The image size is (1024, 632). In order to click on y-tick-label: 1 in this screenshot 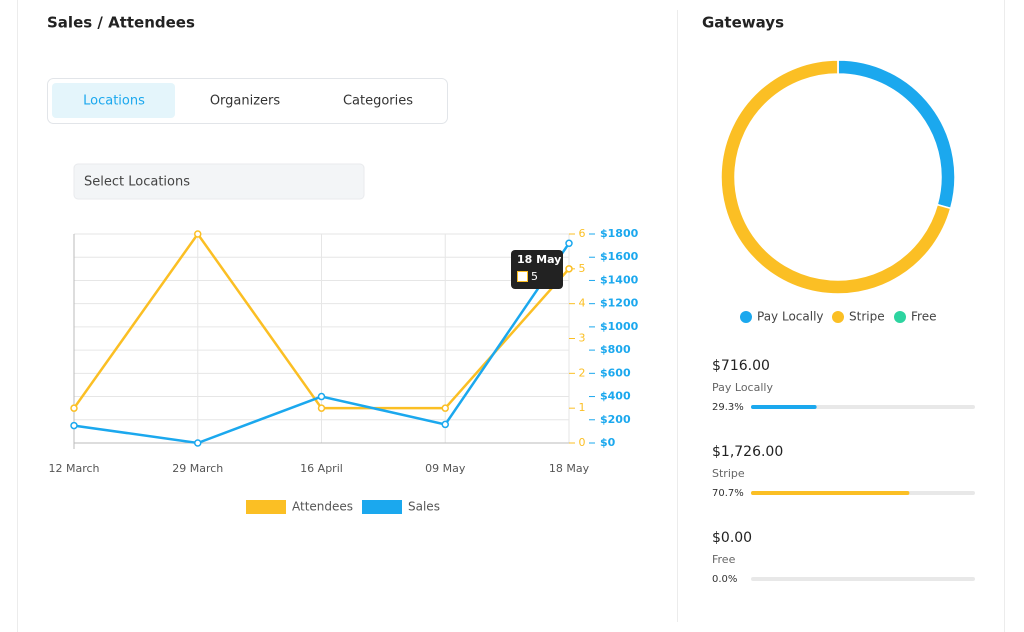, I will do `click(582, 407)`.